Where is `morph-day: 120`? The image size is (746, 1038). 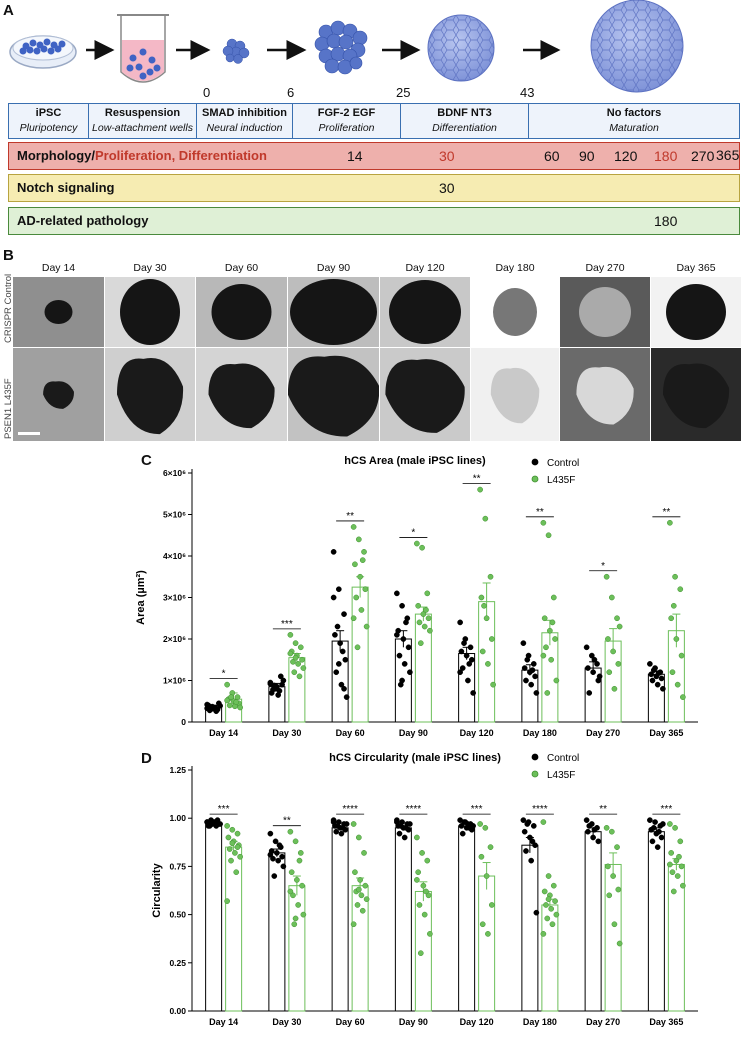 morph-day: 120 is located at coordinates (626, 156).